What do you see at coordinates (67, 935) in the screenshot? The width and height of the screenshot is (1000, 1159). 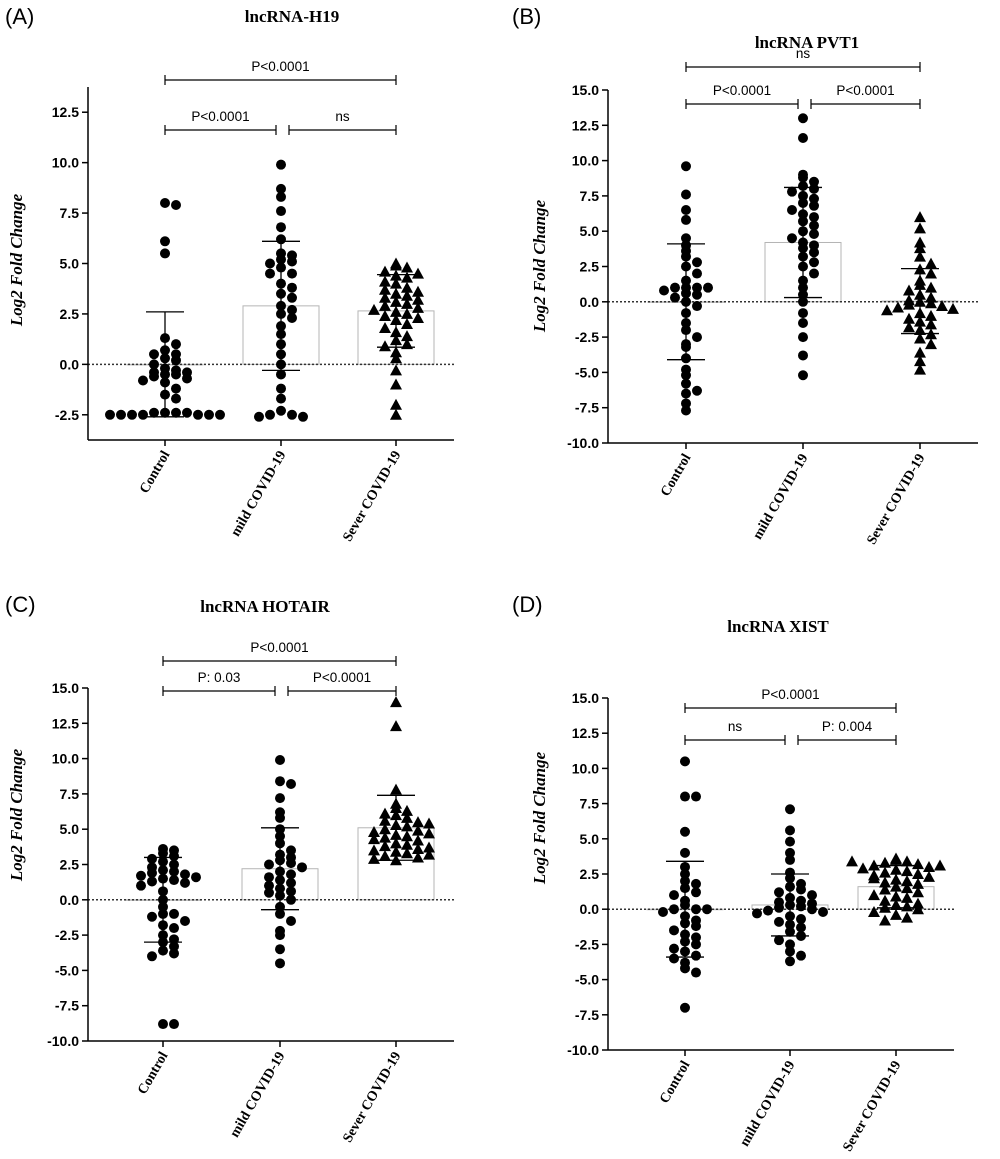 I see `y-tick-label: -2.5` at bounding box center [67, 935].